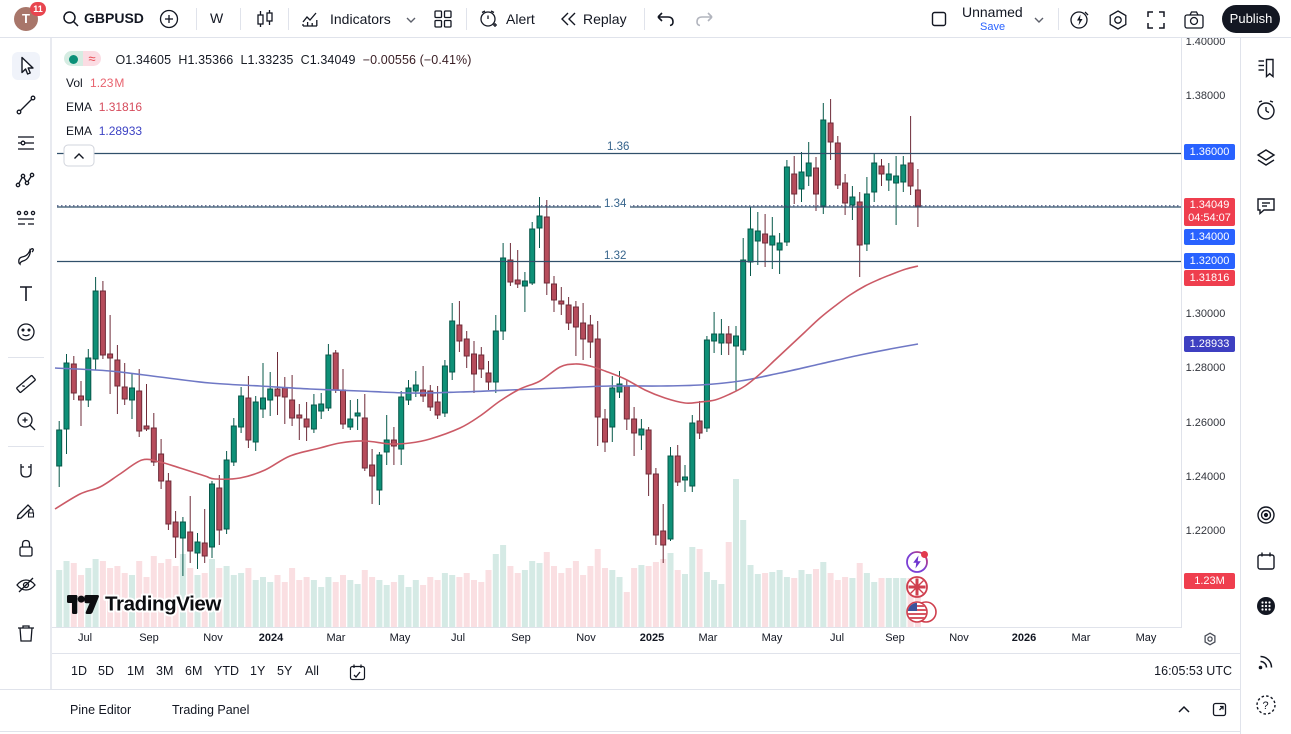 Image resolution: width=1291 pixels, height=734 pixels. What do you see at coordinates (615, 204) in the screenshot?
I see `svg-text: 1.34` at bounding box center [615, 204].